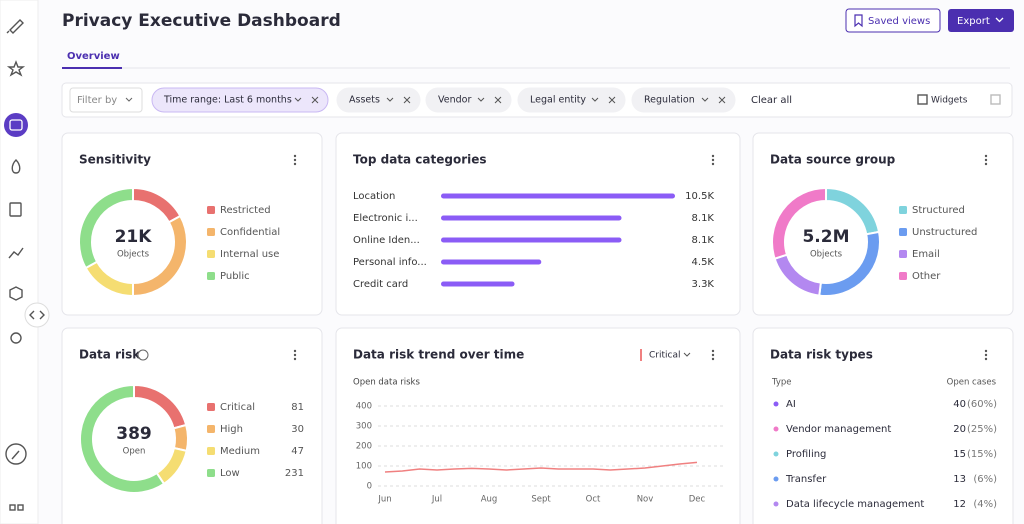  Describe the element at coordinates (541, 467) in the screenshot. I see `trend-line` at that location.